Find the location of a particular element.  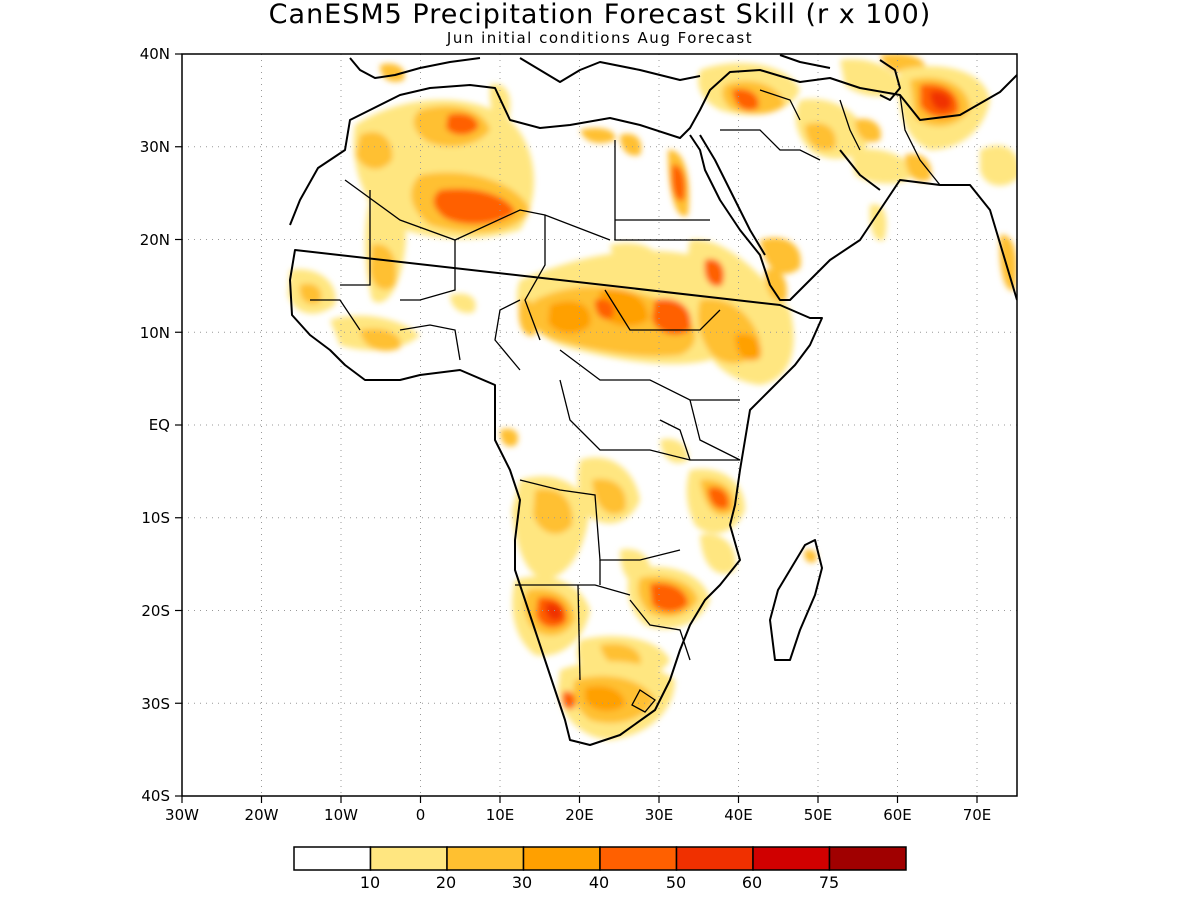

y-tick-label: 40N is located at coordinates (155, 54).